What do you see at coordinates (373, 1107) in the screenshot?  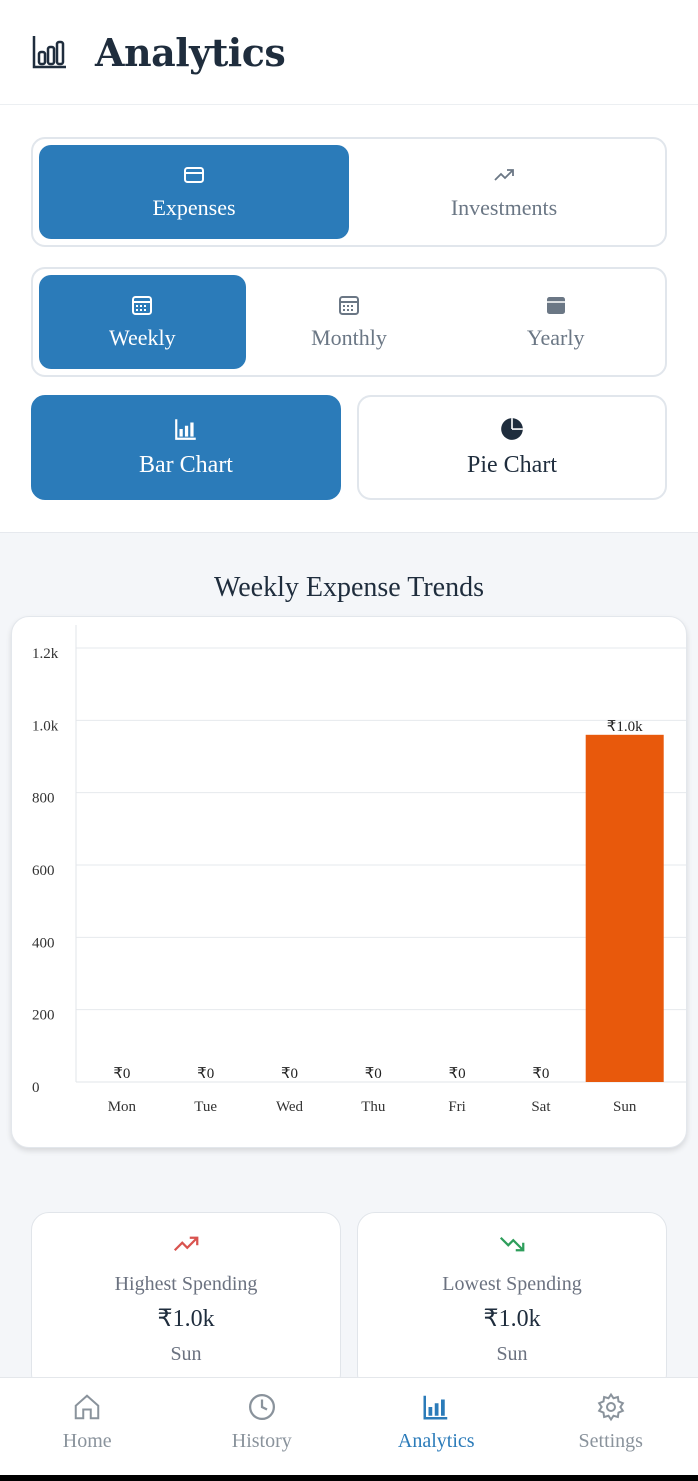 I see `x-tick-label: Thu` at bounding box center [373, 1107].